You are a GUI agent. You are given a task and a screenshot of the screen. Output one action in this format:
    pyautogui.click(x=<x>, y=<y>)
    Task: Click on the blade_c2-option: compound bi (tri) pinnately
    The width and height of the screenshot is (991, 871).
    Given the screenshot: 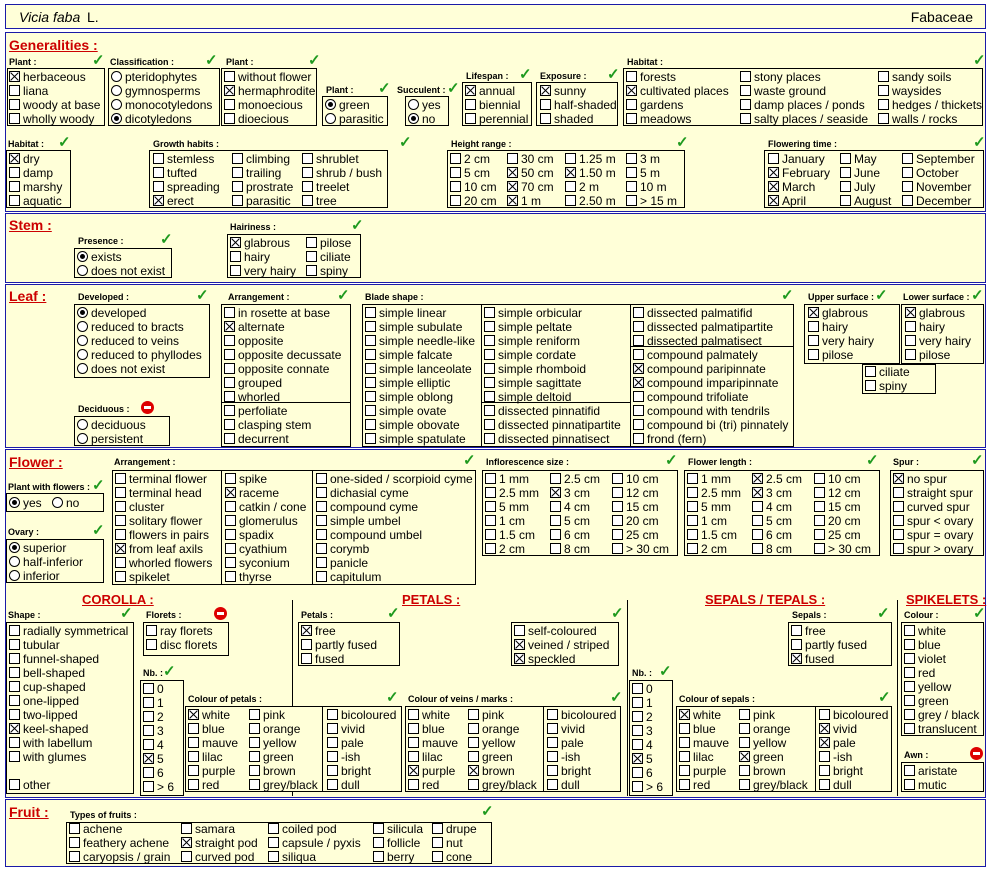 What is the action you would take?
    pyautogui.click(x=710, y=425)
    